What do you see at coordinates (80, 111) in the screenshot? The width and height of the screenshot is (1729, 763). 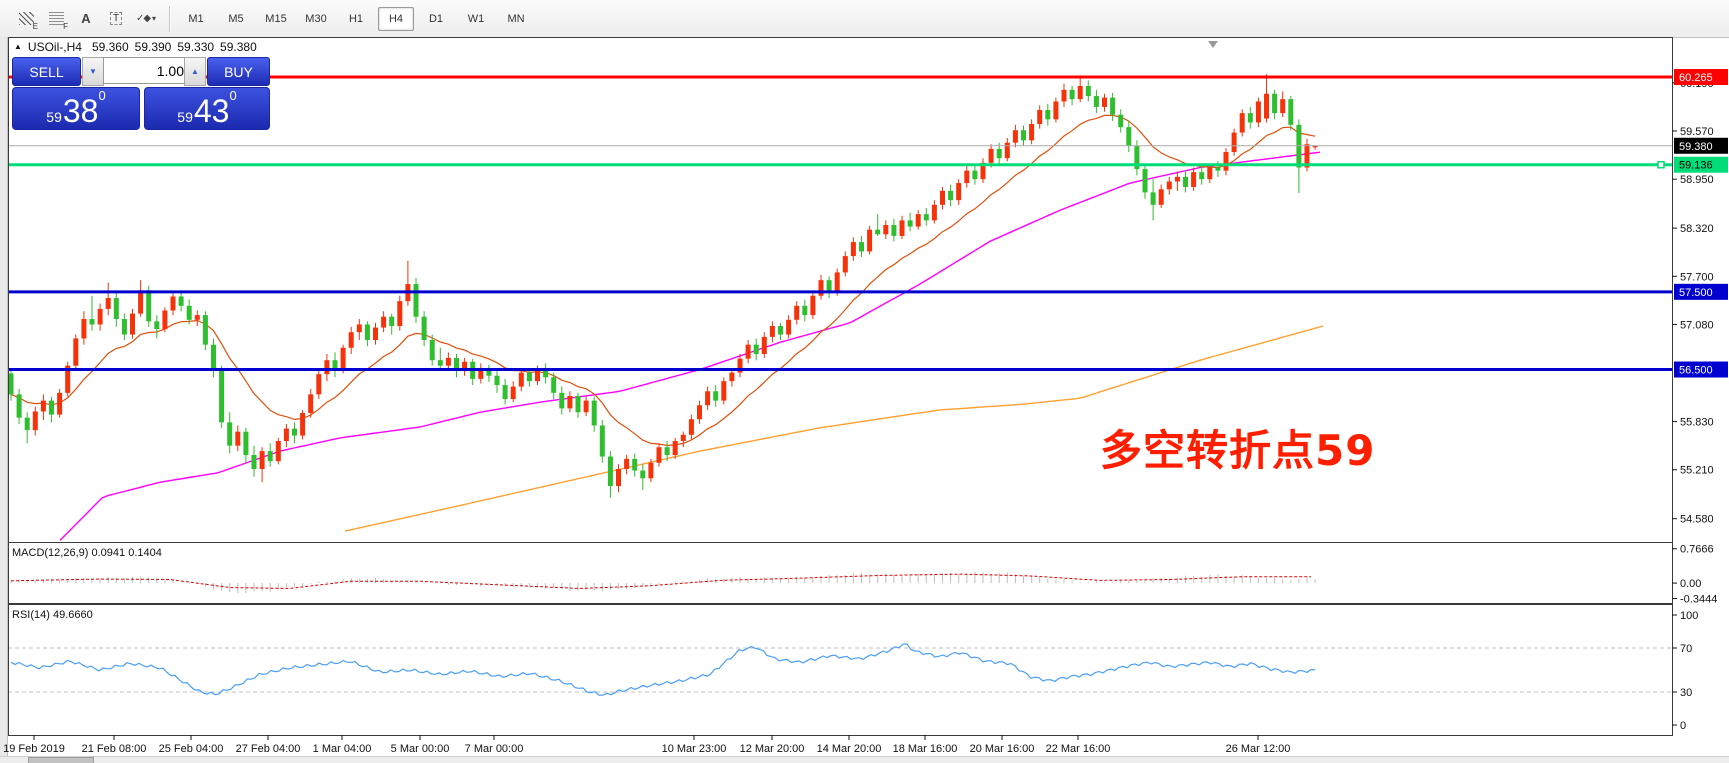 I see `sell-price-digits: 38` at bounding box center [80, 111].